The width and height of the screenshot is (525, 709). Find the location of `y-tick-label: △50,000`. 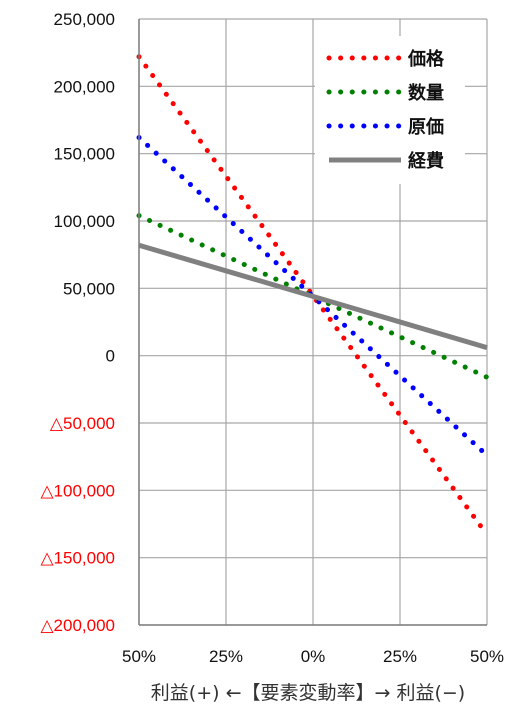

y-tick-label: △50,000 is located at coordinates (82, 423).